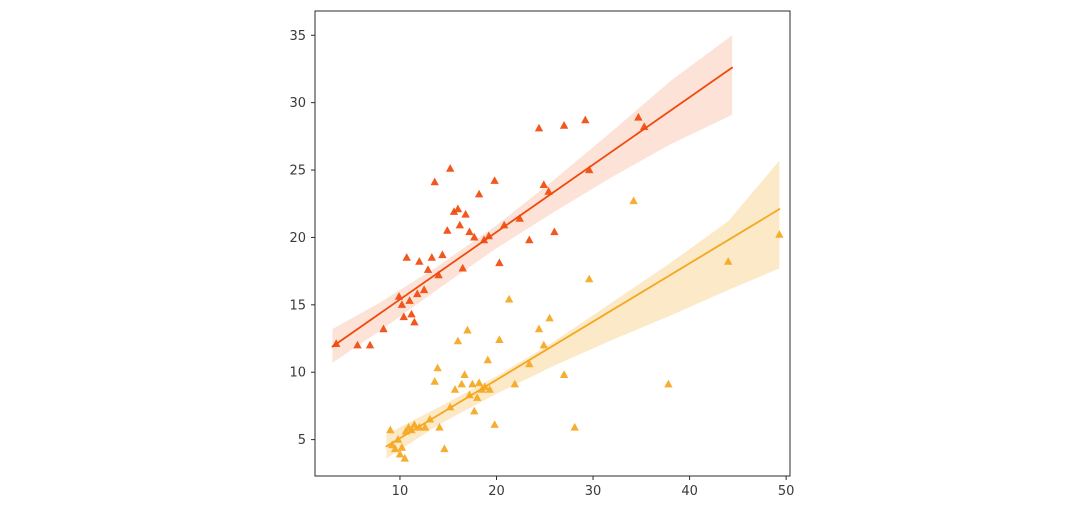 The image size is (1079, 518). What do you see at coordinates (302, 440) in the screenshot?
I see `y-tick-label: 5` at bounding box center [302, 440].